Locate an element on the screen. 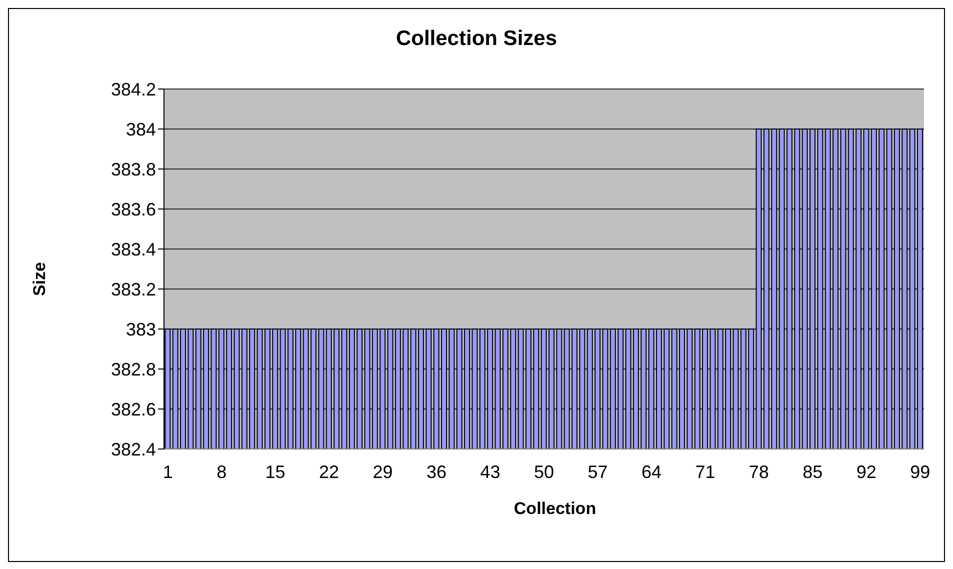 This screenshot has height=569, width=953. y-tick-label: 383.4 is located at coordinates (133, 249).